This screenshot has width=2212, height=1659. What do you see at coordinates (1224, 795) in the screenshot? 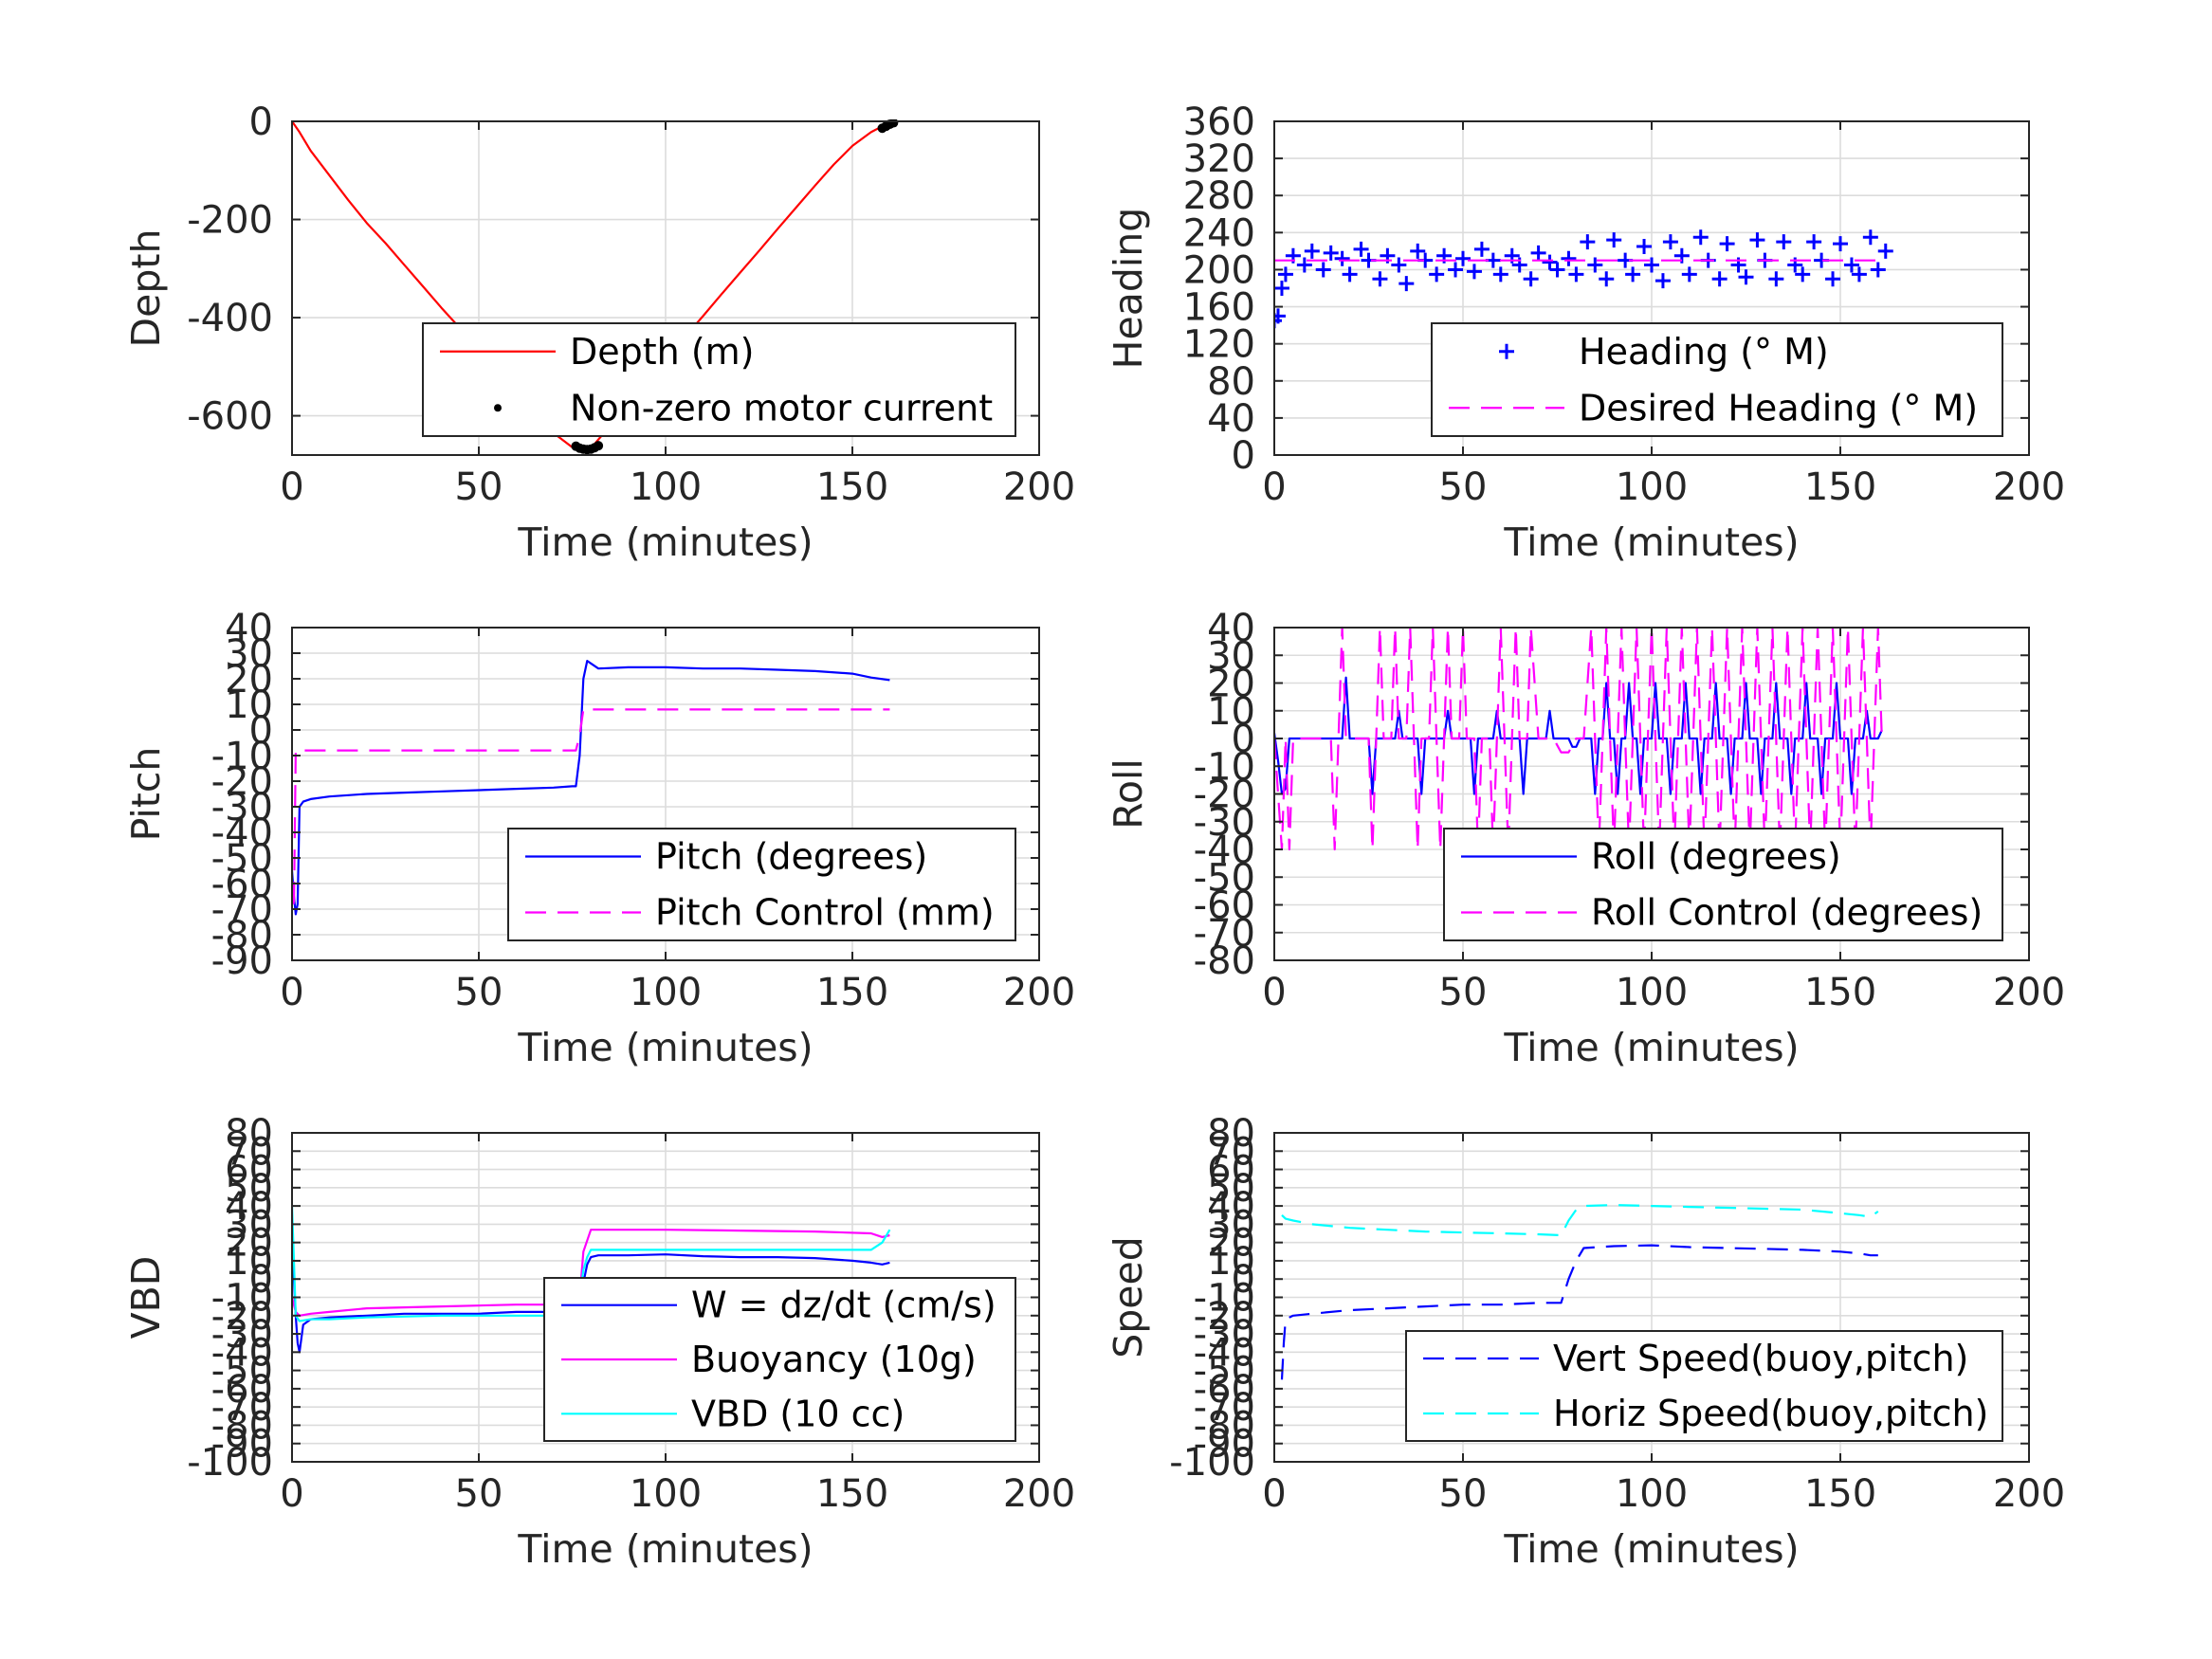
I see `roll-ytick-label: -20` at bounding box center [1224, 795].